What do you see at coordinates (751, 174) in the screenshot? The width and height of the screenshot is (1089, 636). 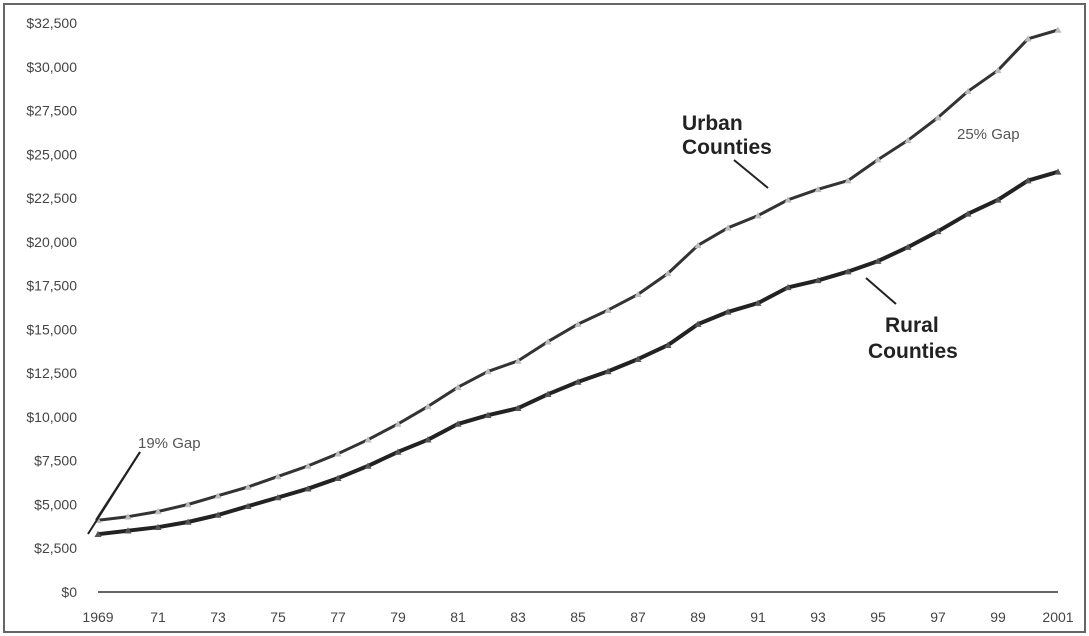 I see `urban-label-pointer` at bounding box center [751, 174].